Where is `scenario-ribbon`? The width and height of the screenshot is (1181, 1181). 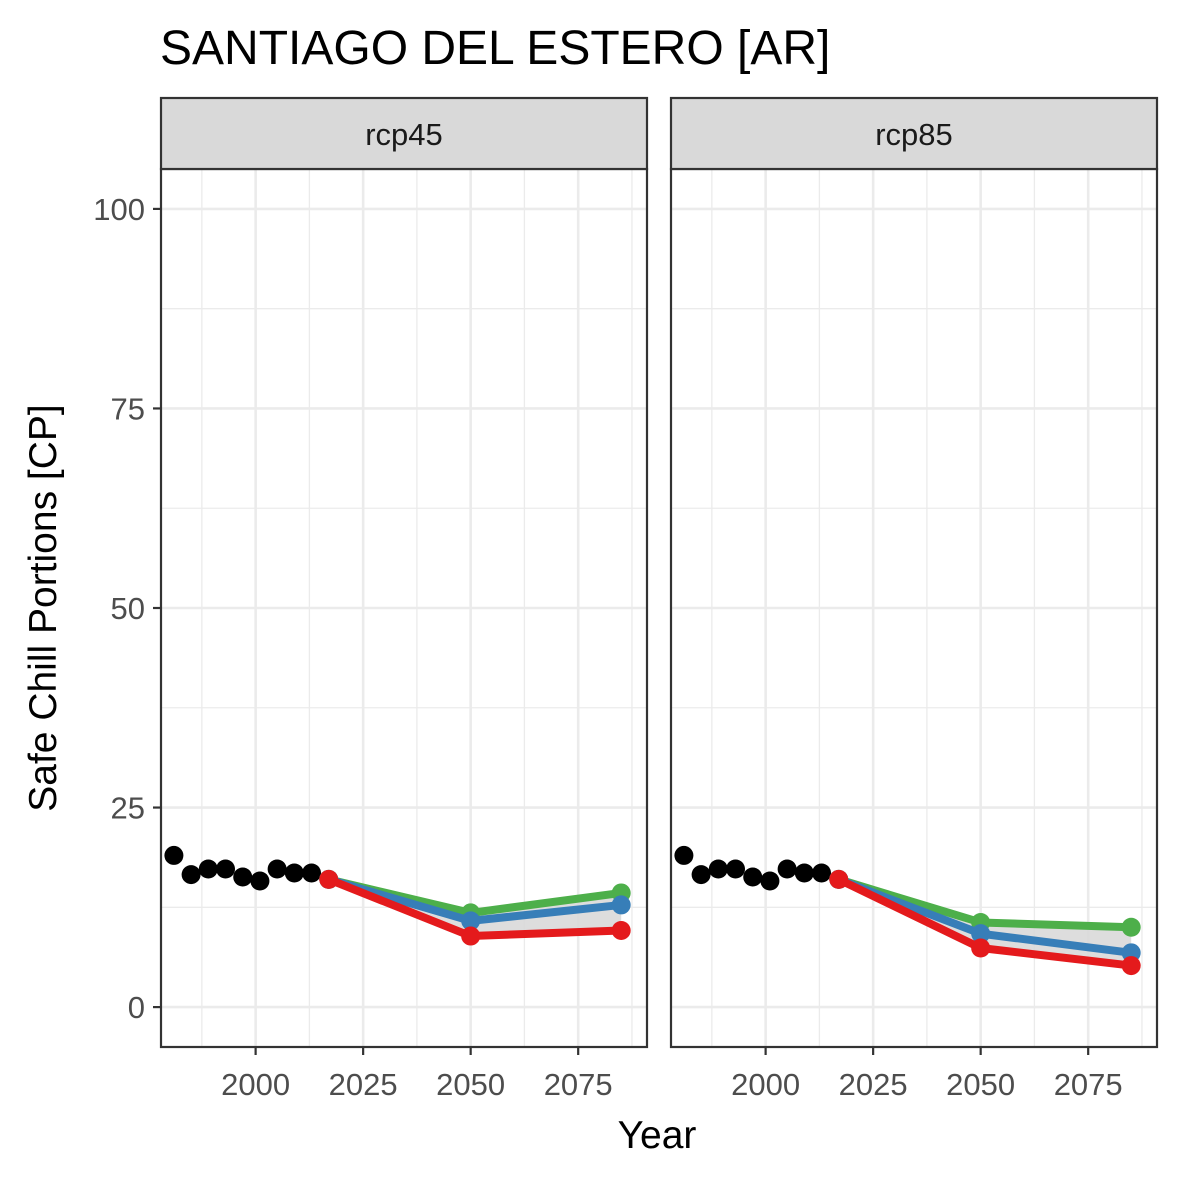
scenario-ribbon is located at coordinates (475, 908).